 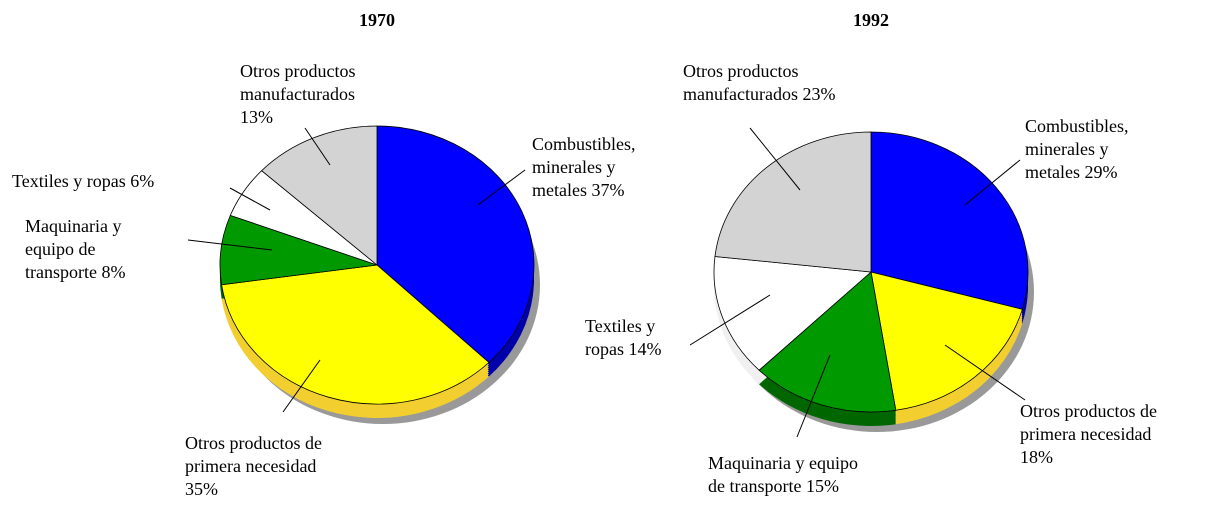 I want to click on slice-label: Maquinaria y equipo de transporte 8%, so click(x=87, y=249).